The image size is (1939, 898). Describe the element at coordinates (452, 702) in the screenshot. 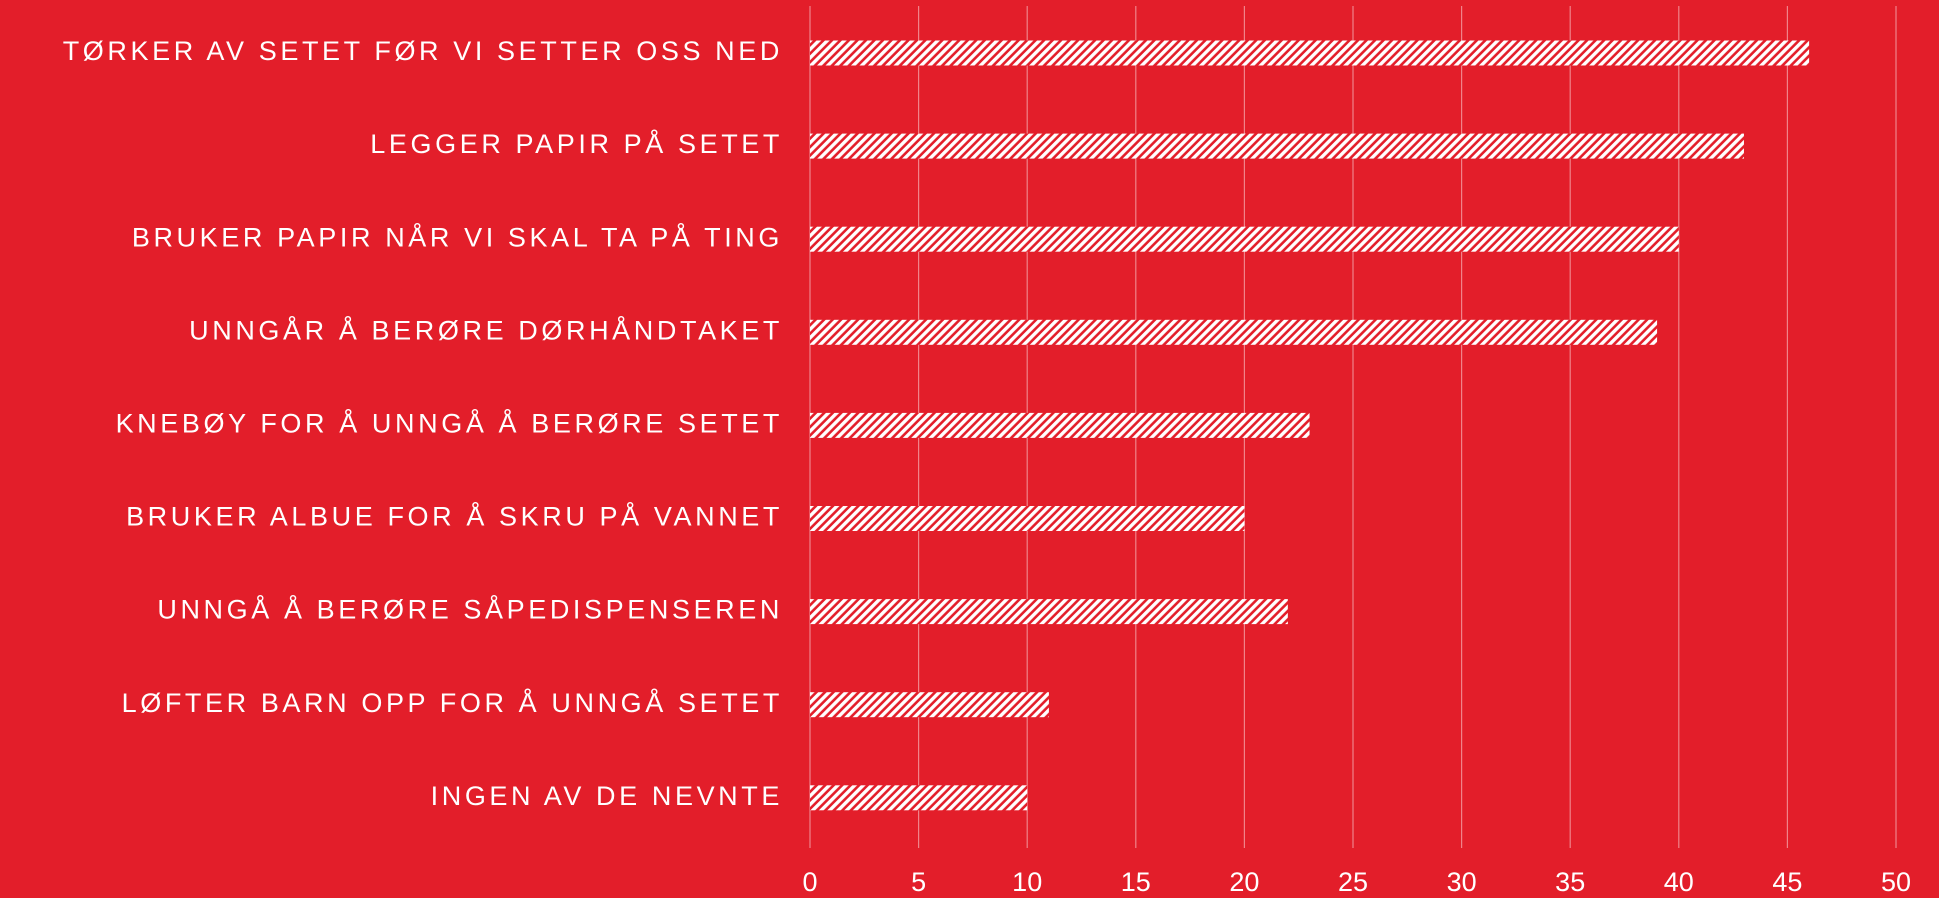

I see `y-tick-label: LØFTER BARN OPP FOR Å UNNGÅ SETET` at that location.